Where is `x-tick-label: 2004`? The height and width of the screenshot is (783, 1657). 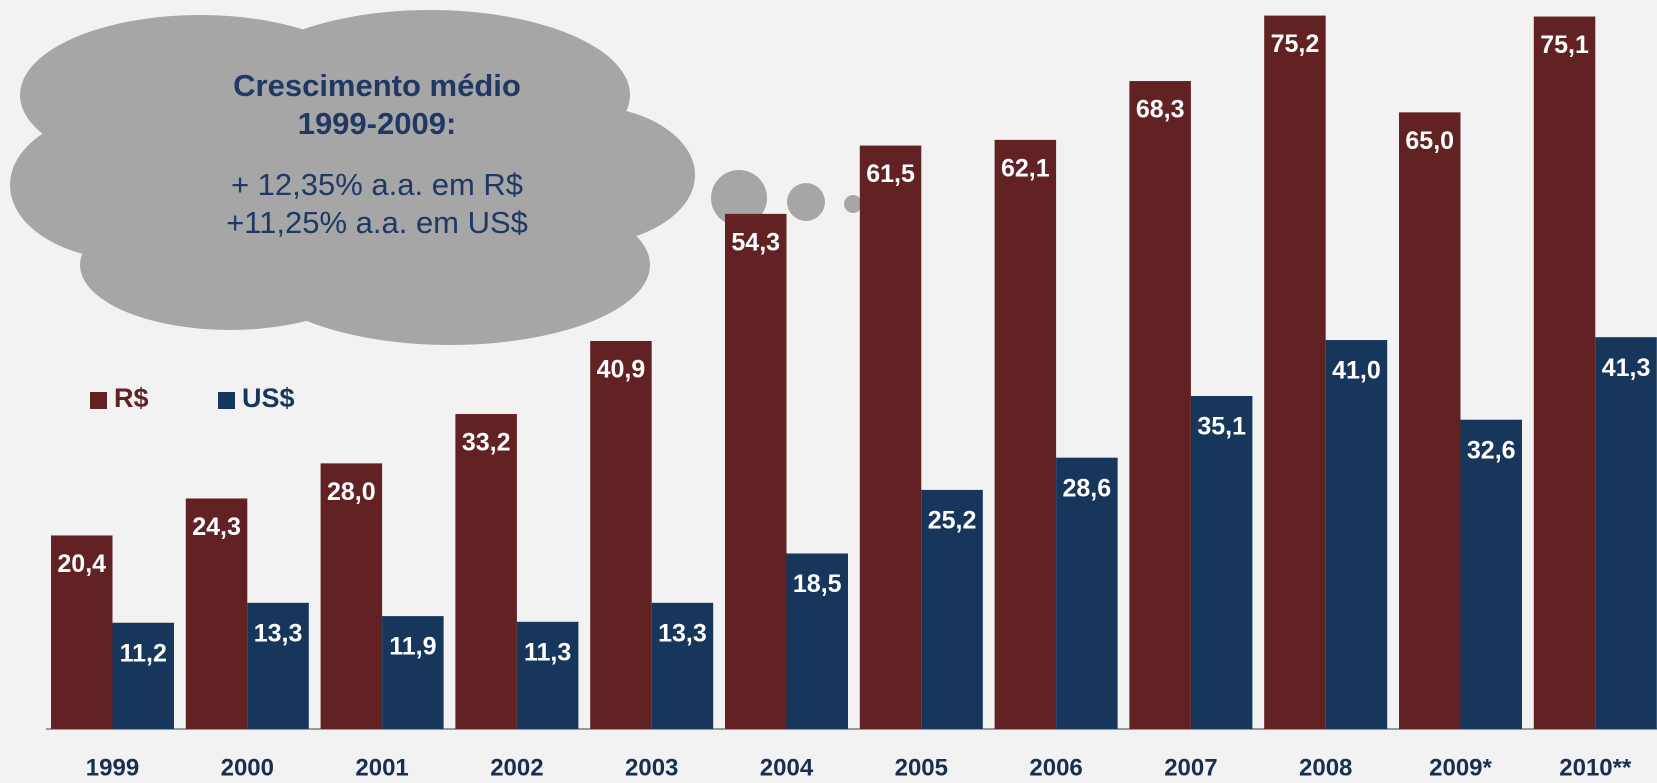 x-tick-label: 2004 is located at coordinates (787, 767).